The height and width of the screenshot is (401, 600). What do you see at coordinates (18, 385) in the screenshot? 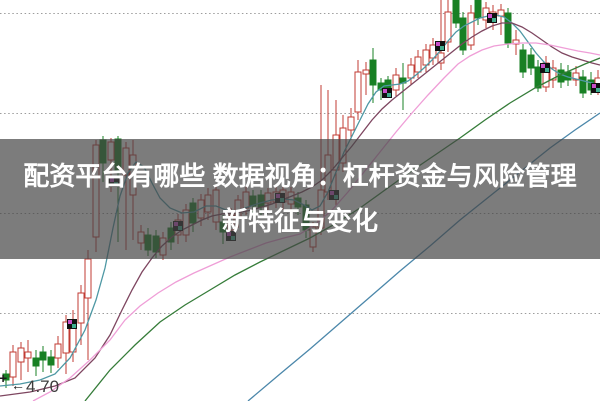
I see `low-arrow-icon: ←` at bounding box center [18, 385].